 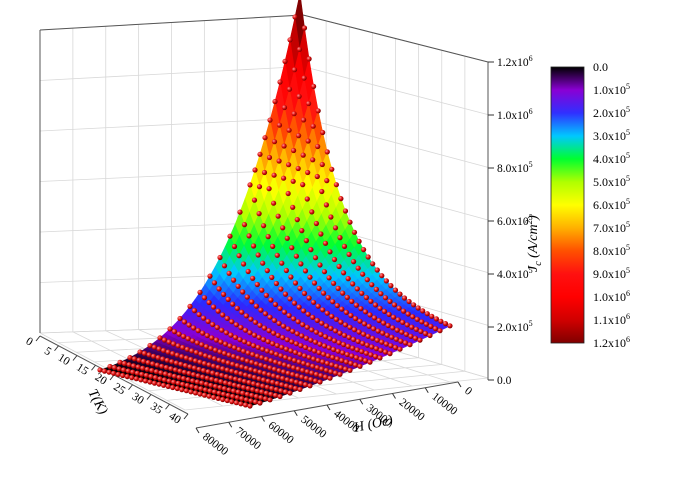 What do you see at coordinates (171, 22) in the screenshot?
I see `box-edge` at bounding box center [171, 22].